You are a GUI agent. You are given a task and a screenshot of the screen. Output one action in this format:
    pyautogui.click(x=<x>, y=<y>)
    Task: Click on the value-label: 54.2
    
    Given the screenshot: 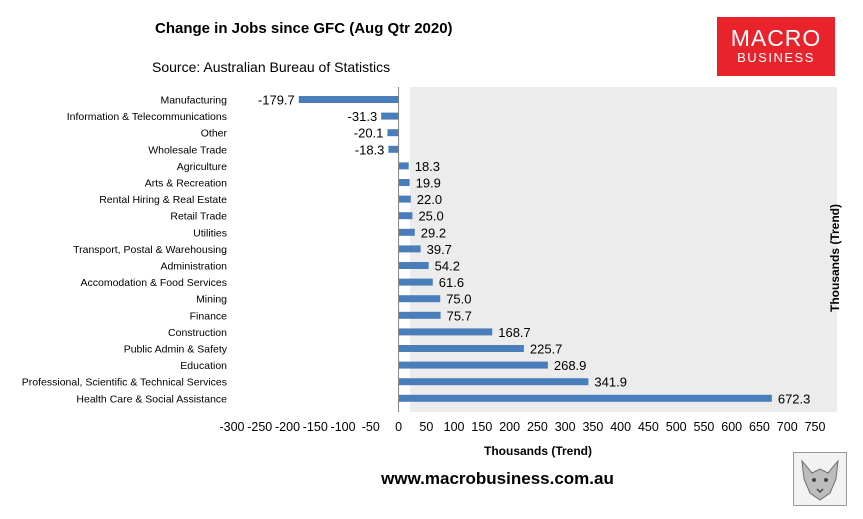 What is the action you would take?
    pyautogui.click(x=447, y=266)
    